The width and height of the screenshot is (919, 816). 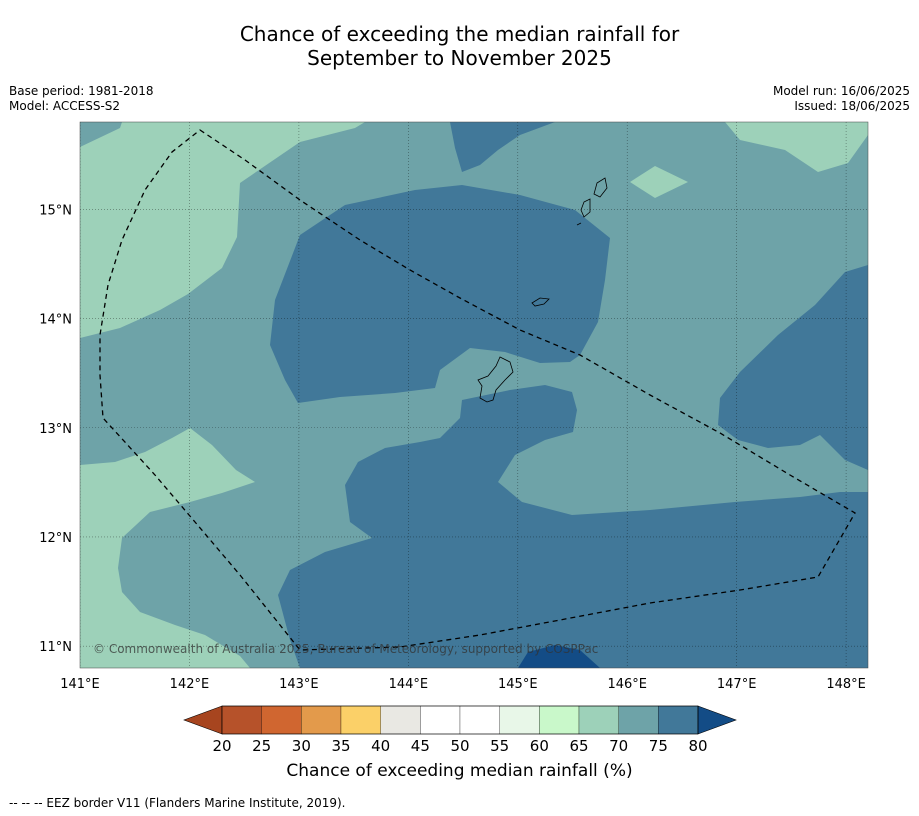 What do you see at coordinates (627, 684) in the screenshot?
I see `lon-tick-label: 146°E` at bounding box center [627, 684].